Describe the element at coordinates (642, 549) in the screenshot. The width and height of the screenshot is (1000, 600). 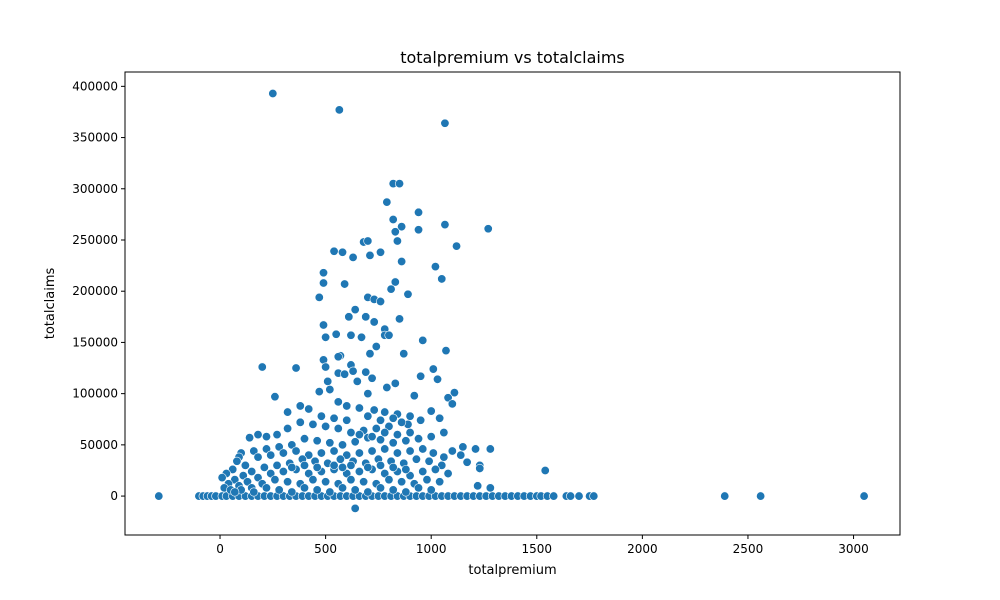
I see `x-tick-label: 2000` at that location.